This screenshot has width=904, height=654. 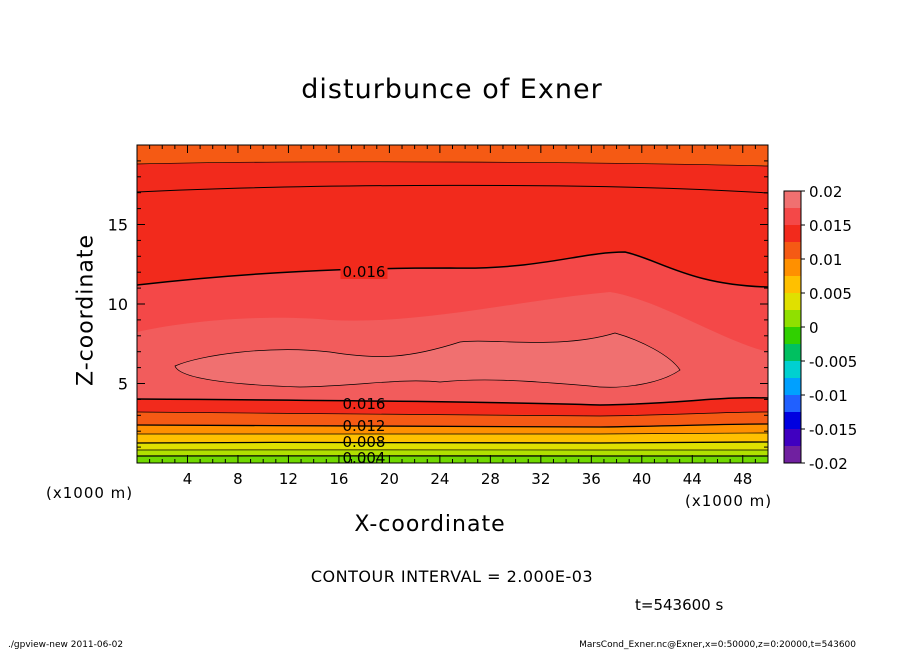 I want to click on colorbar-tick-label: -0.01, so click(x=828, y=396).